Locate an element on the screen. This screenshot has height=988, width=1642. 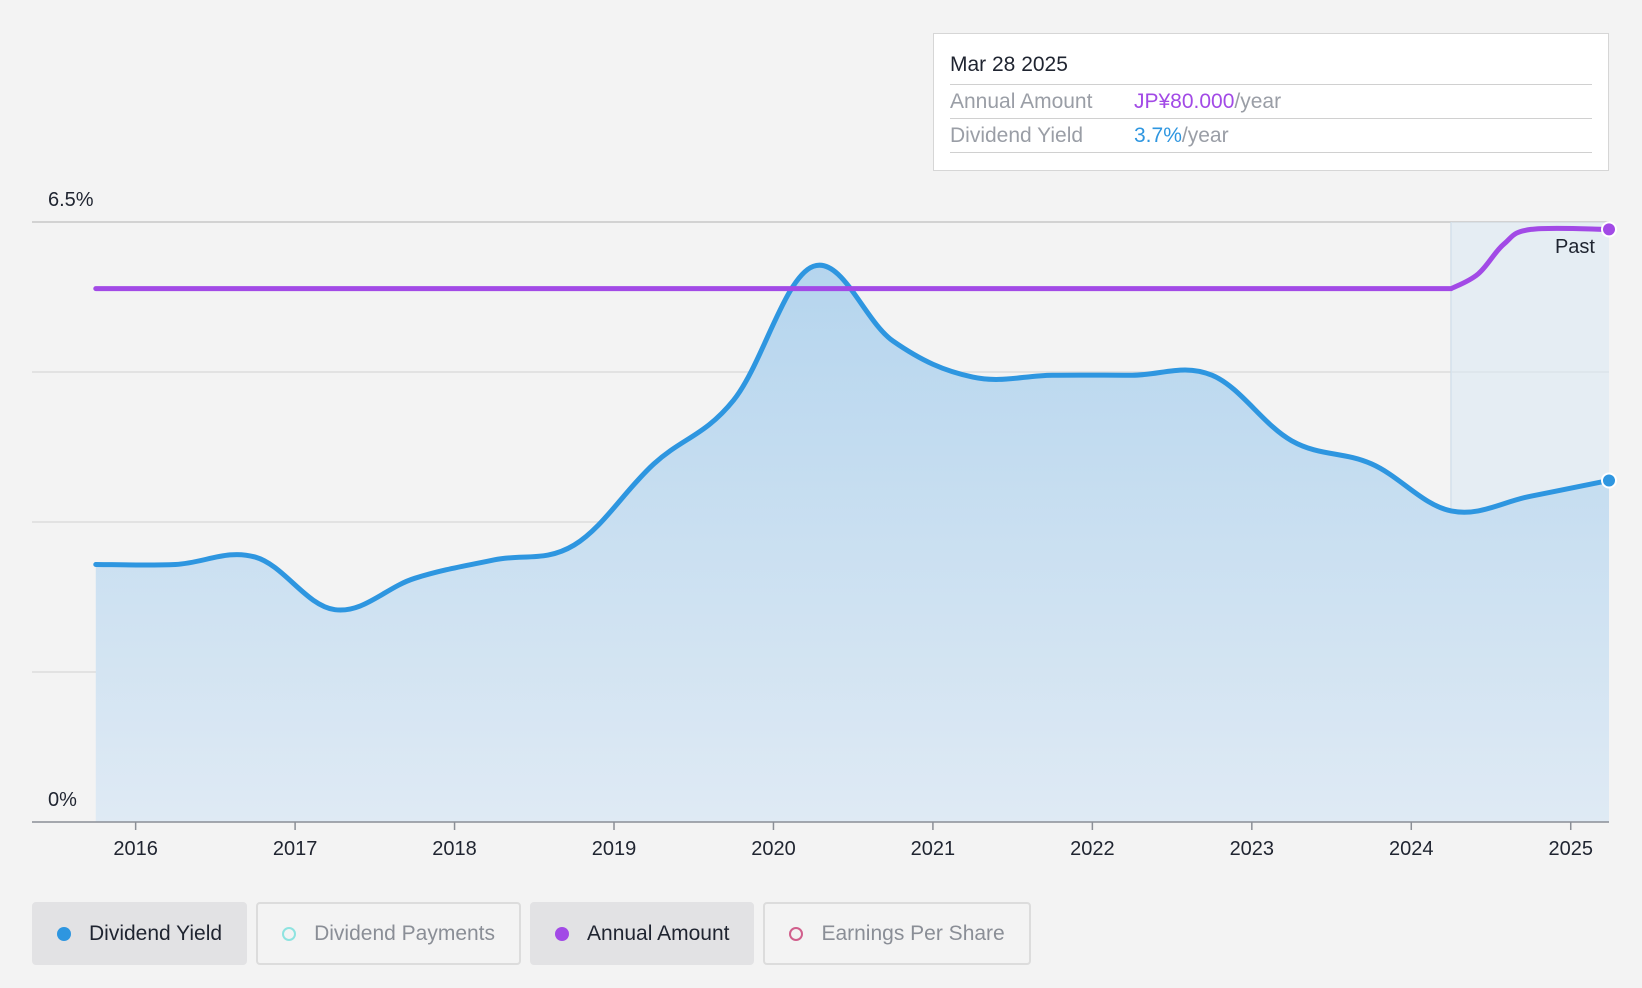
dividend-payments-dot-icon is located at coordinates (289, 933).